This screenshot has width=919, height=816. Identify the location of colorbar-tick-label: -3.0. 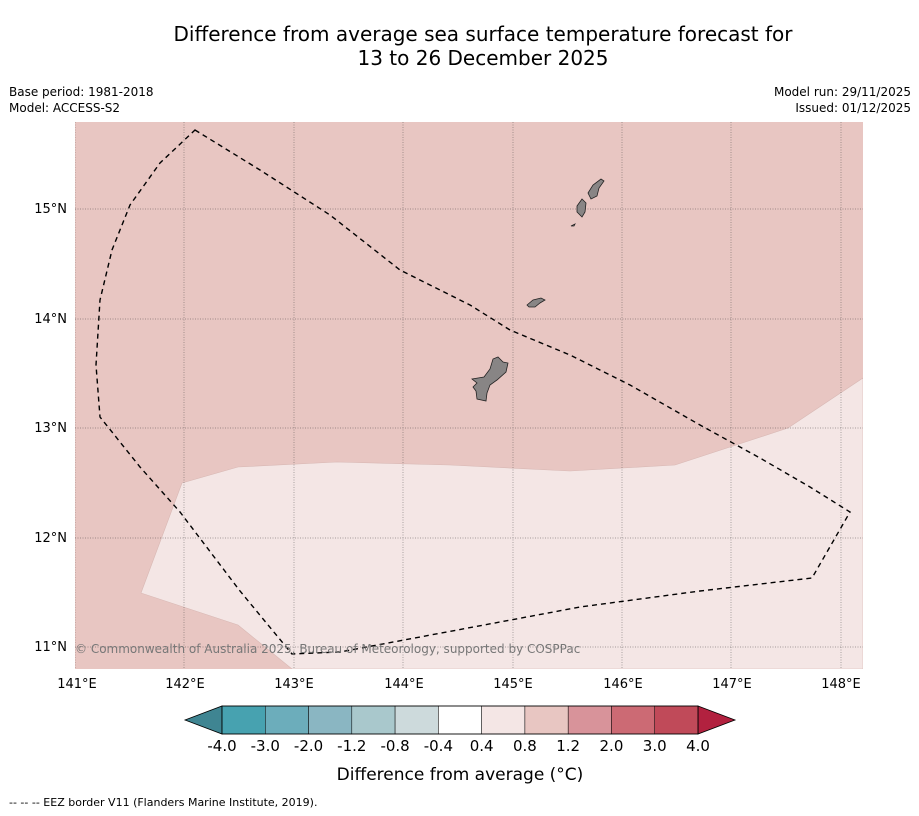
(265, 746).